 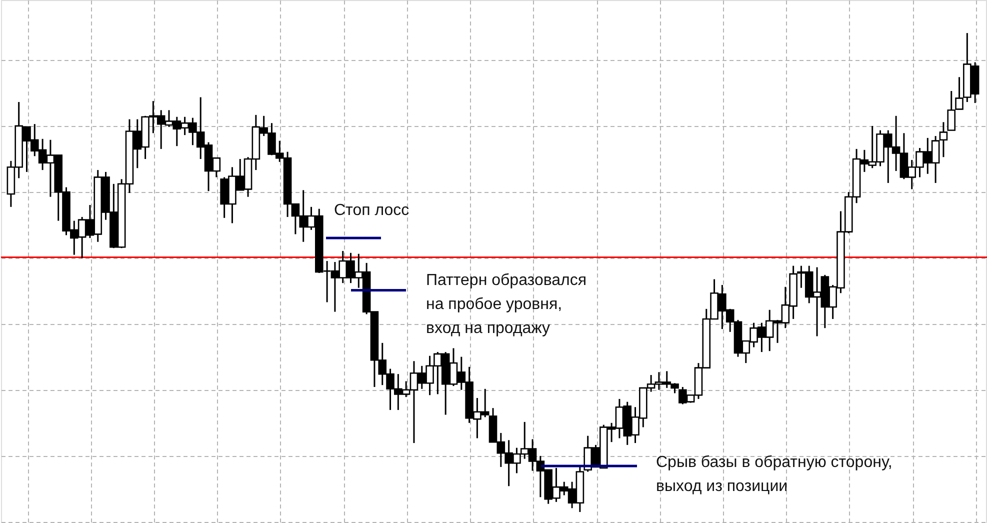 I want to click on ref-line-label: Паттерн образовался на пробое уровня, вход на продажу, so click(x=506, y=305).